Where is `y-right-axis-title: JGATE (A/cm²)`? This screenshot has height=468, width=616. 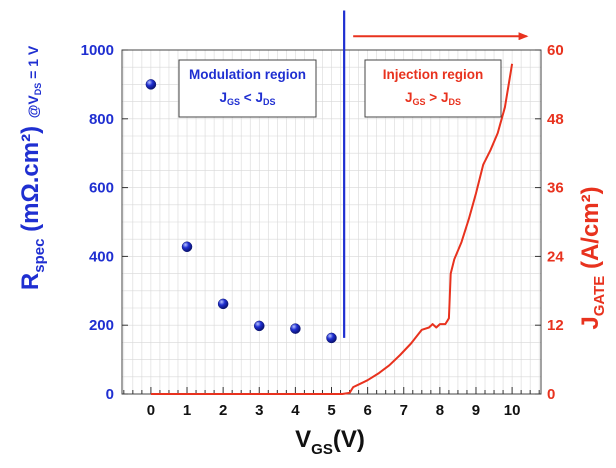 y-right-axis-title: JGATE (A/cm²) is located at coordinates (592, 257).